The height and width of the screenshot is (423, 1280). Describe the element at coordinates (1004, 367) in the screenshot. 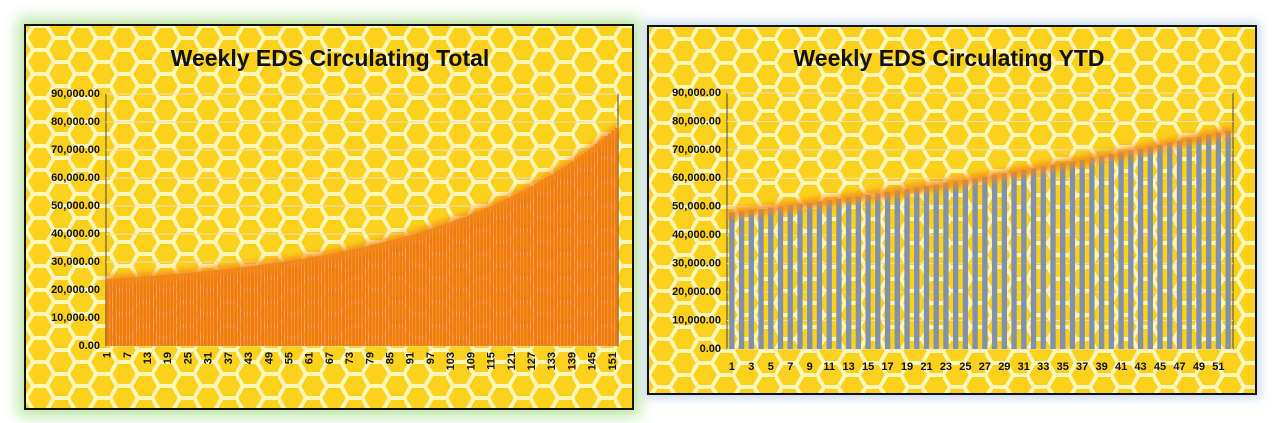

I see `x-tick-label: 29` at that location.